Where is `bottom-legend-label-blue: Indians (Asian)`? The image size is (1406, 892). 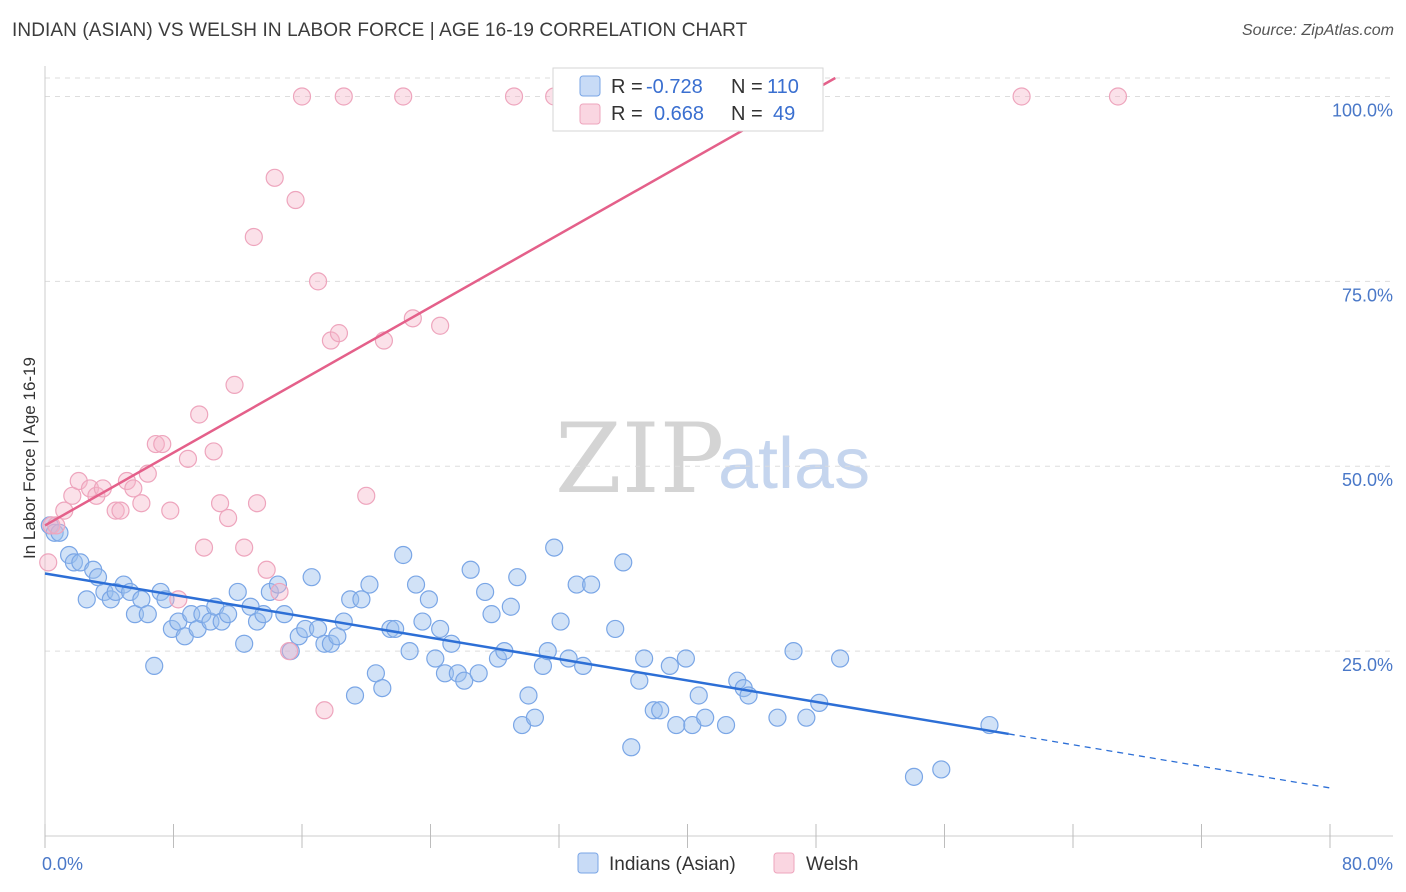
bottom-legend-label-blue: Indians (Asian) is located at coordinates (672, 864).